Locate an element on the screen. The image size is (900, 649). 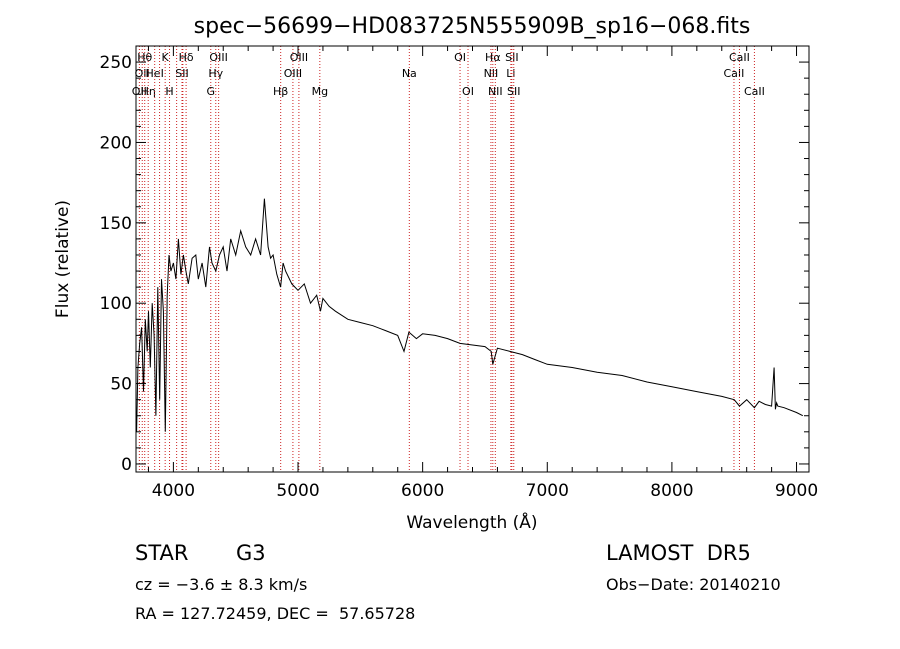
y-tick-label: 50 is located at coordinates (121, 385).